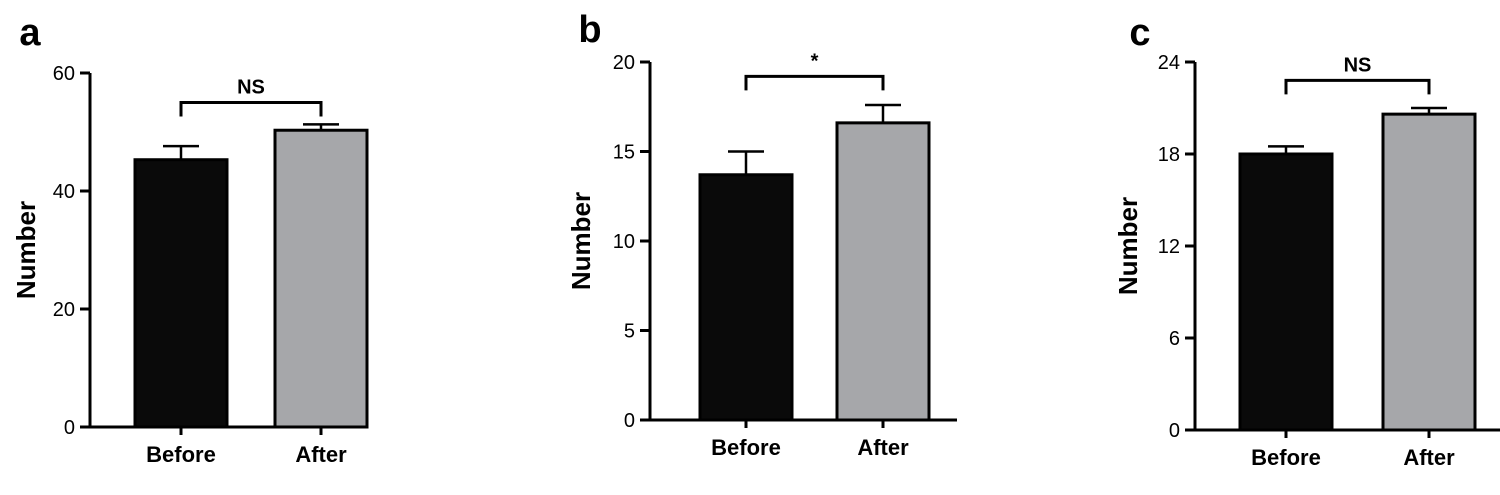 The image size is (1500, 495). I want to click on y-tick-label: 24, so click(1169, 63).